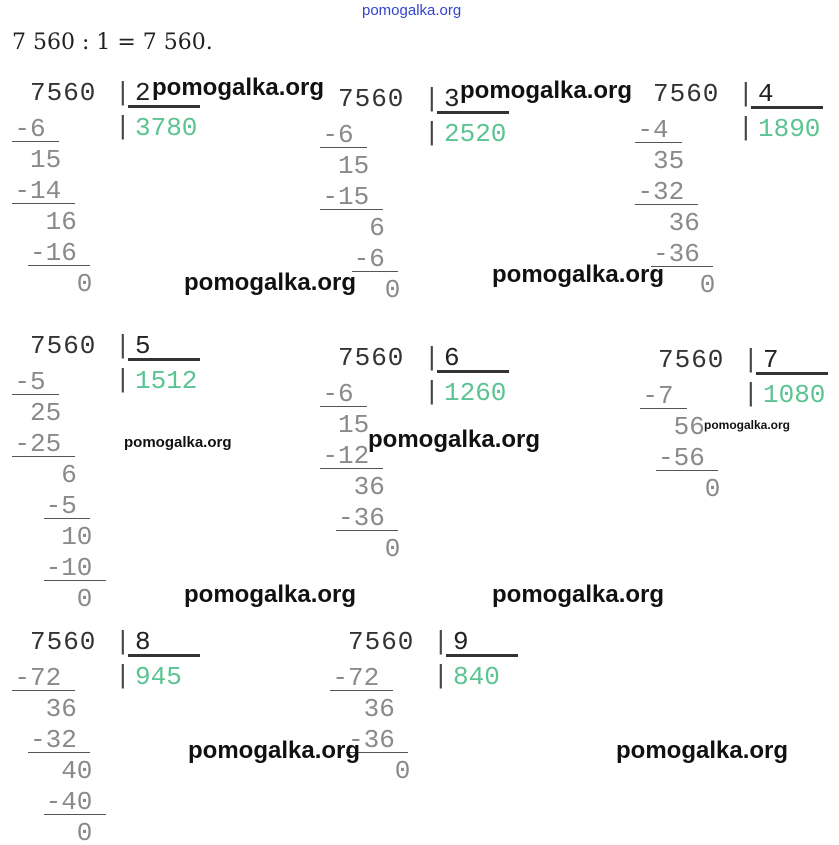 Image resolution: width=839 pixels, height=845 pixels. What do you see at coordinates (361, 518) in the screenshot?
I see `subtrahend: -36` at bounding box center [361, 518].